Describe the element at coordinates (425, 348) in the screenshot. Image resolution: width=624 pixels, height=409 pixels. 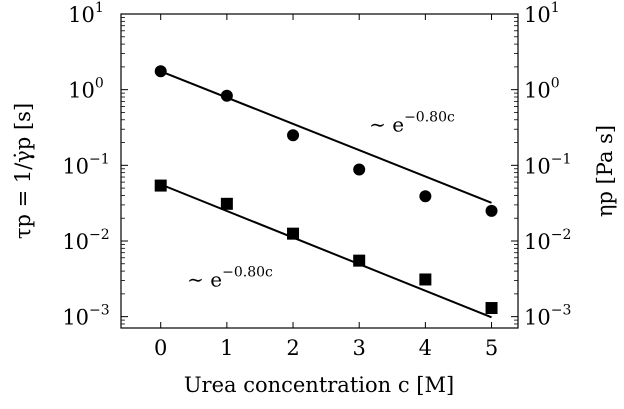
I see `x-tick-label: 4` at that location.